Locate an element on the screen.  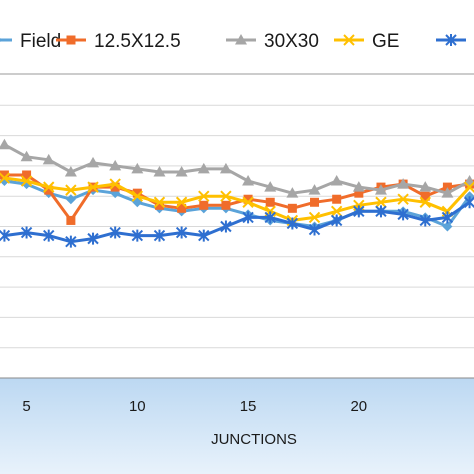
legend-label: Field is located at coordinates (40, 41).